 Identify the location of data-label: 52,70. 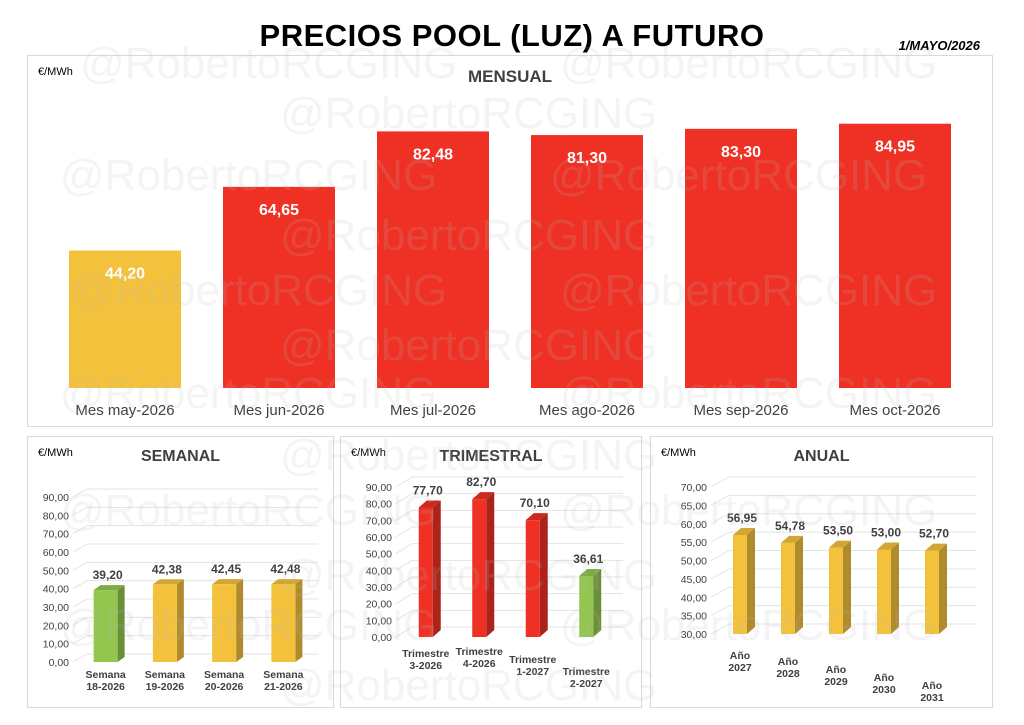
(934, 534).